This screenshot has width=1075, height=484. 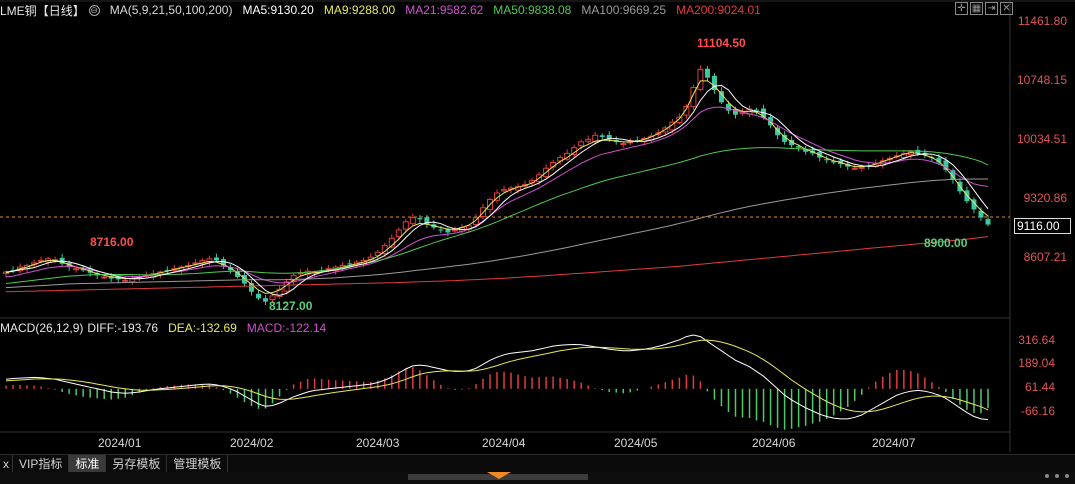 What do you see at coordinates (774, 443) in the screenshot?
I see `date-tick: 2024/06` at bounding box center [774, 443].